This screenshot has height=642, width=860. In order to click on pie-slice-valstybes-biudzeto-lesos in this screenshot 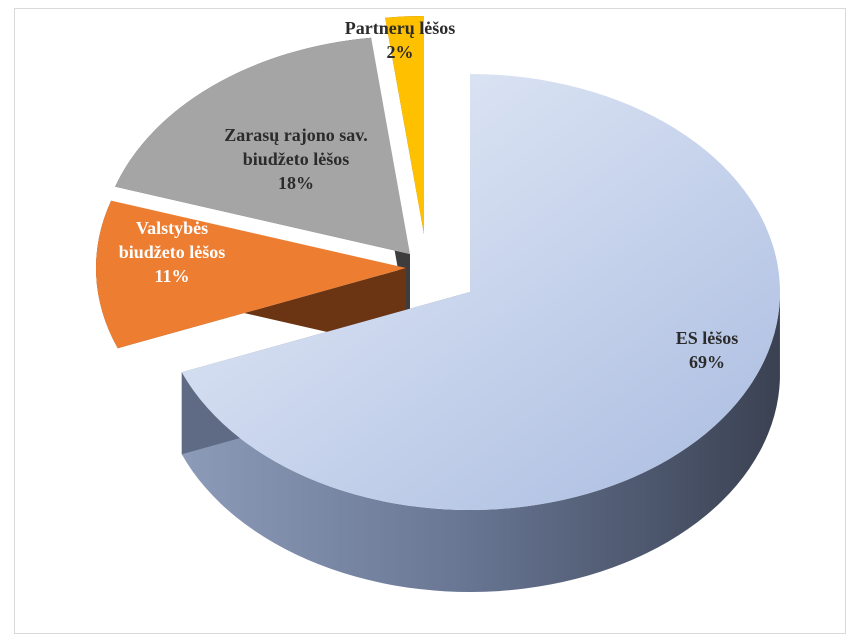, I will do `click(250, 275)`.